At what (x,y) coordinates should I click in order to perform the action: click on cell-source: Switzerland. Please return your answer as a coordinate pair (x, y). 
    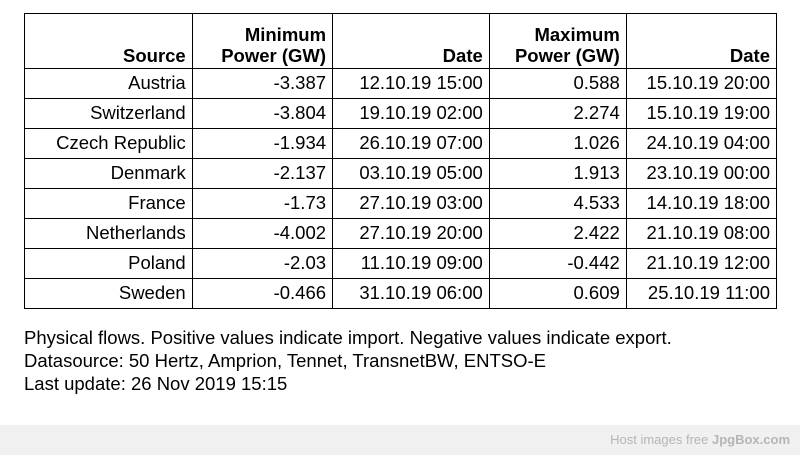
    Looking at the image, I should click on (108, 113).